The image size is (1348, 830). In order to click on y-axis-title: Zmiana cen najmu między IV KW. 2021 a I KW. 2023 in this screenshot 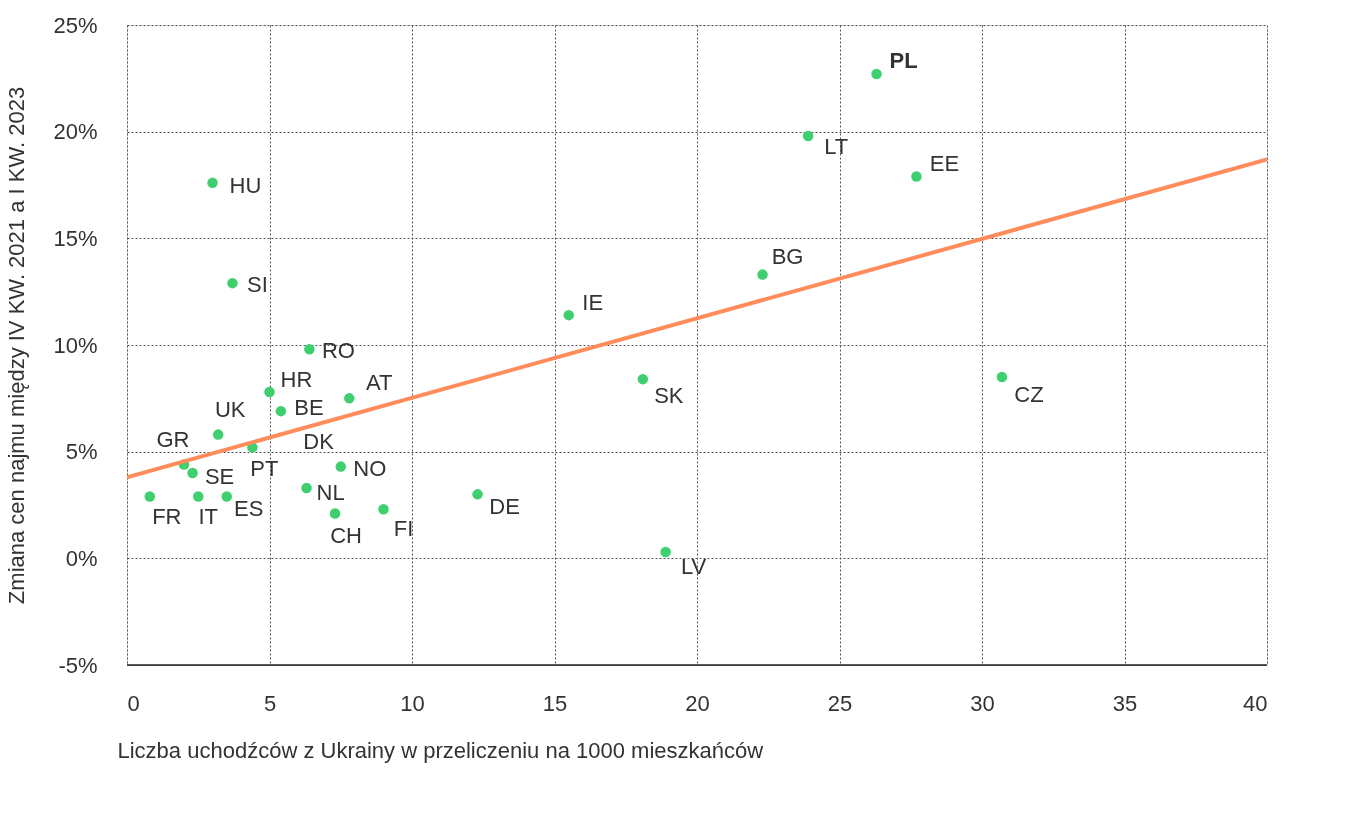, I will do `click(17, 345)`.